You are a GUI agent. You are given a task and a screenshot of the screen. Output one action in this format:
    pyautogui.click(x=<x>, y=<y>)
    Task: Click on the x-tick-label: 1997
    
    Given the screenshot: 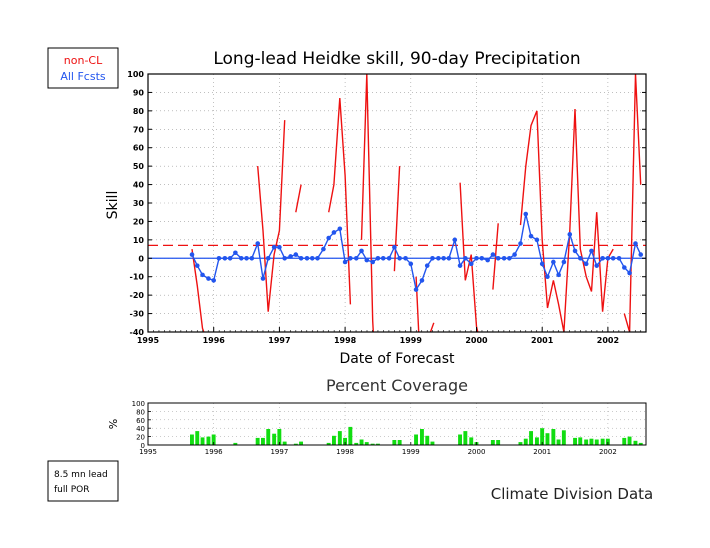 What is the action you would take?
    pyautogui.click(x=279, y=340)
    